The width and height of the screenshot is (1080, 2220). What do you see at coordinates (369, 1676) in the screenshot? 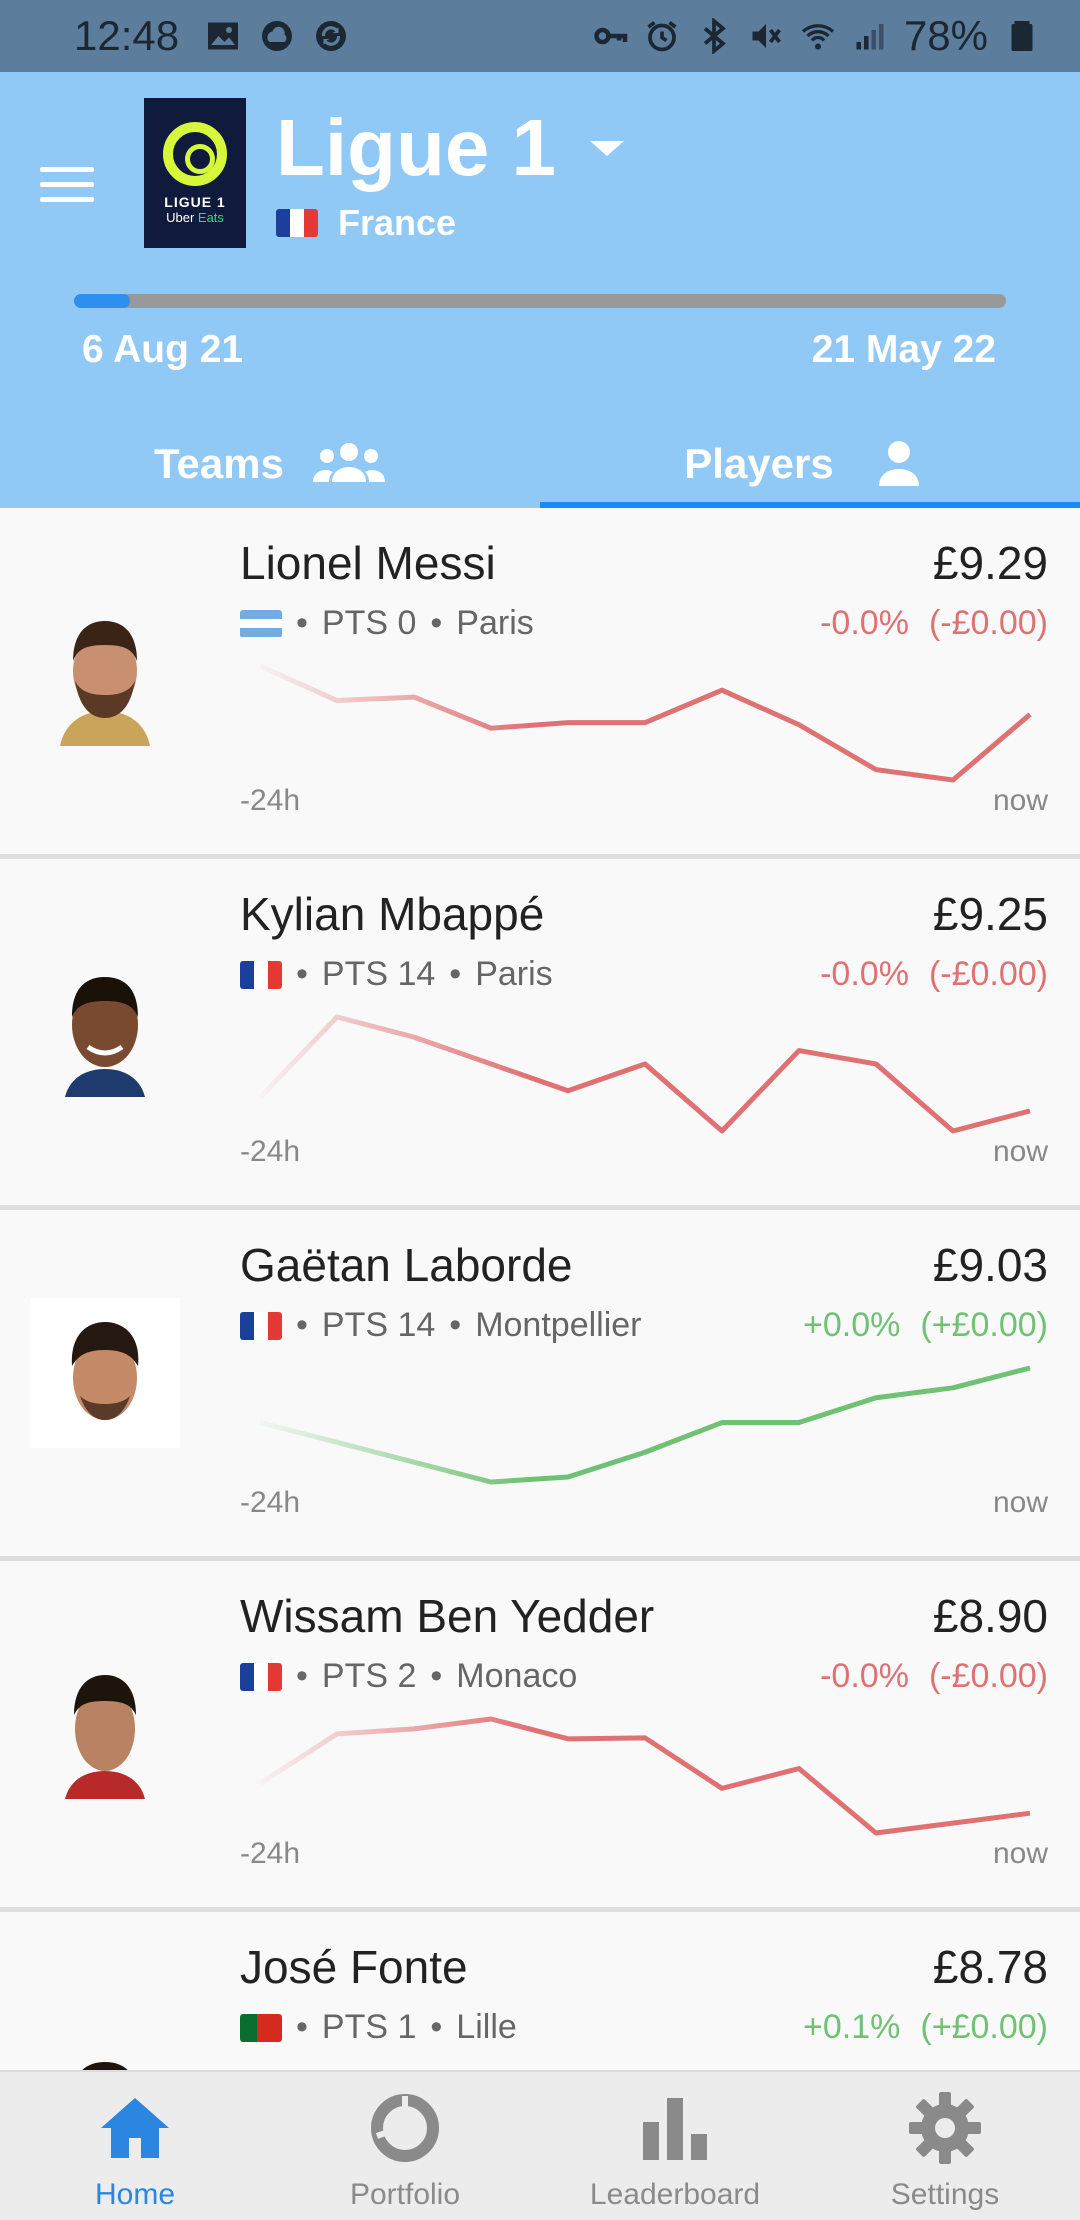
I see `player-points: PTS 2` at bounding box center [369, 1676].